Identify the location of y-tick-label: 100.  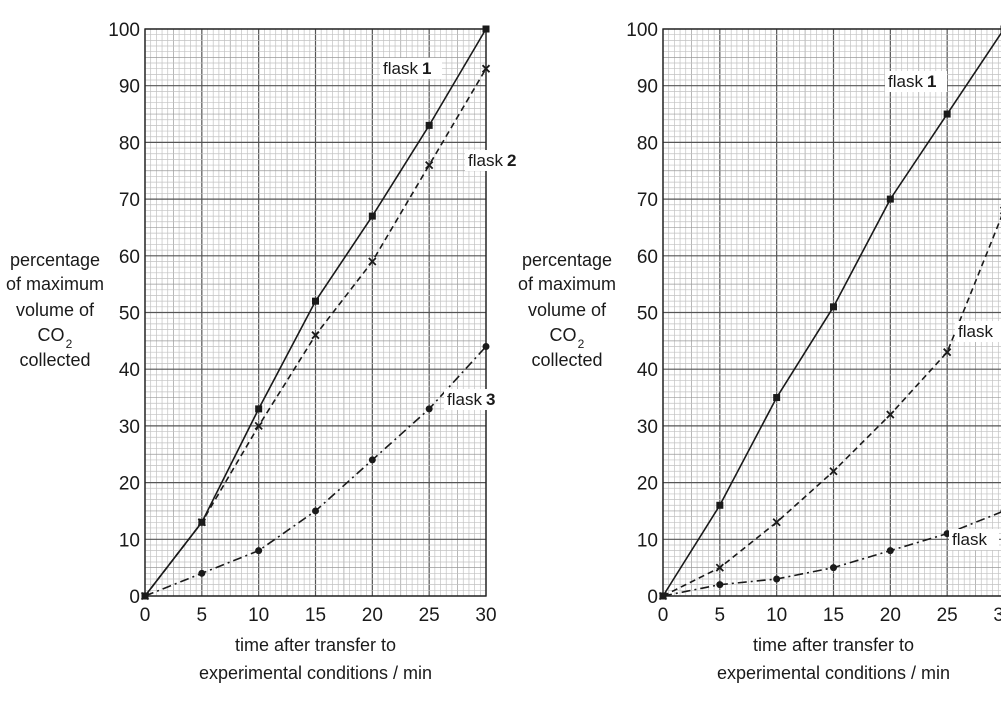
(642, 30).